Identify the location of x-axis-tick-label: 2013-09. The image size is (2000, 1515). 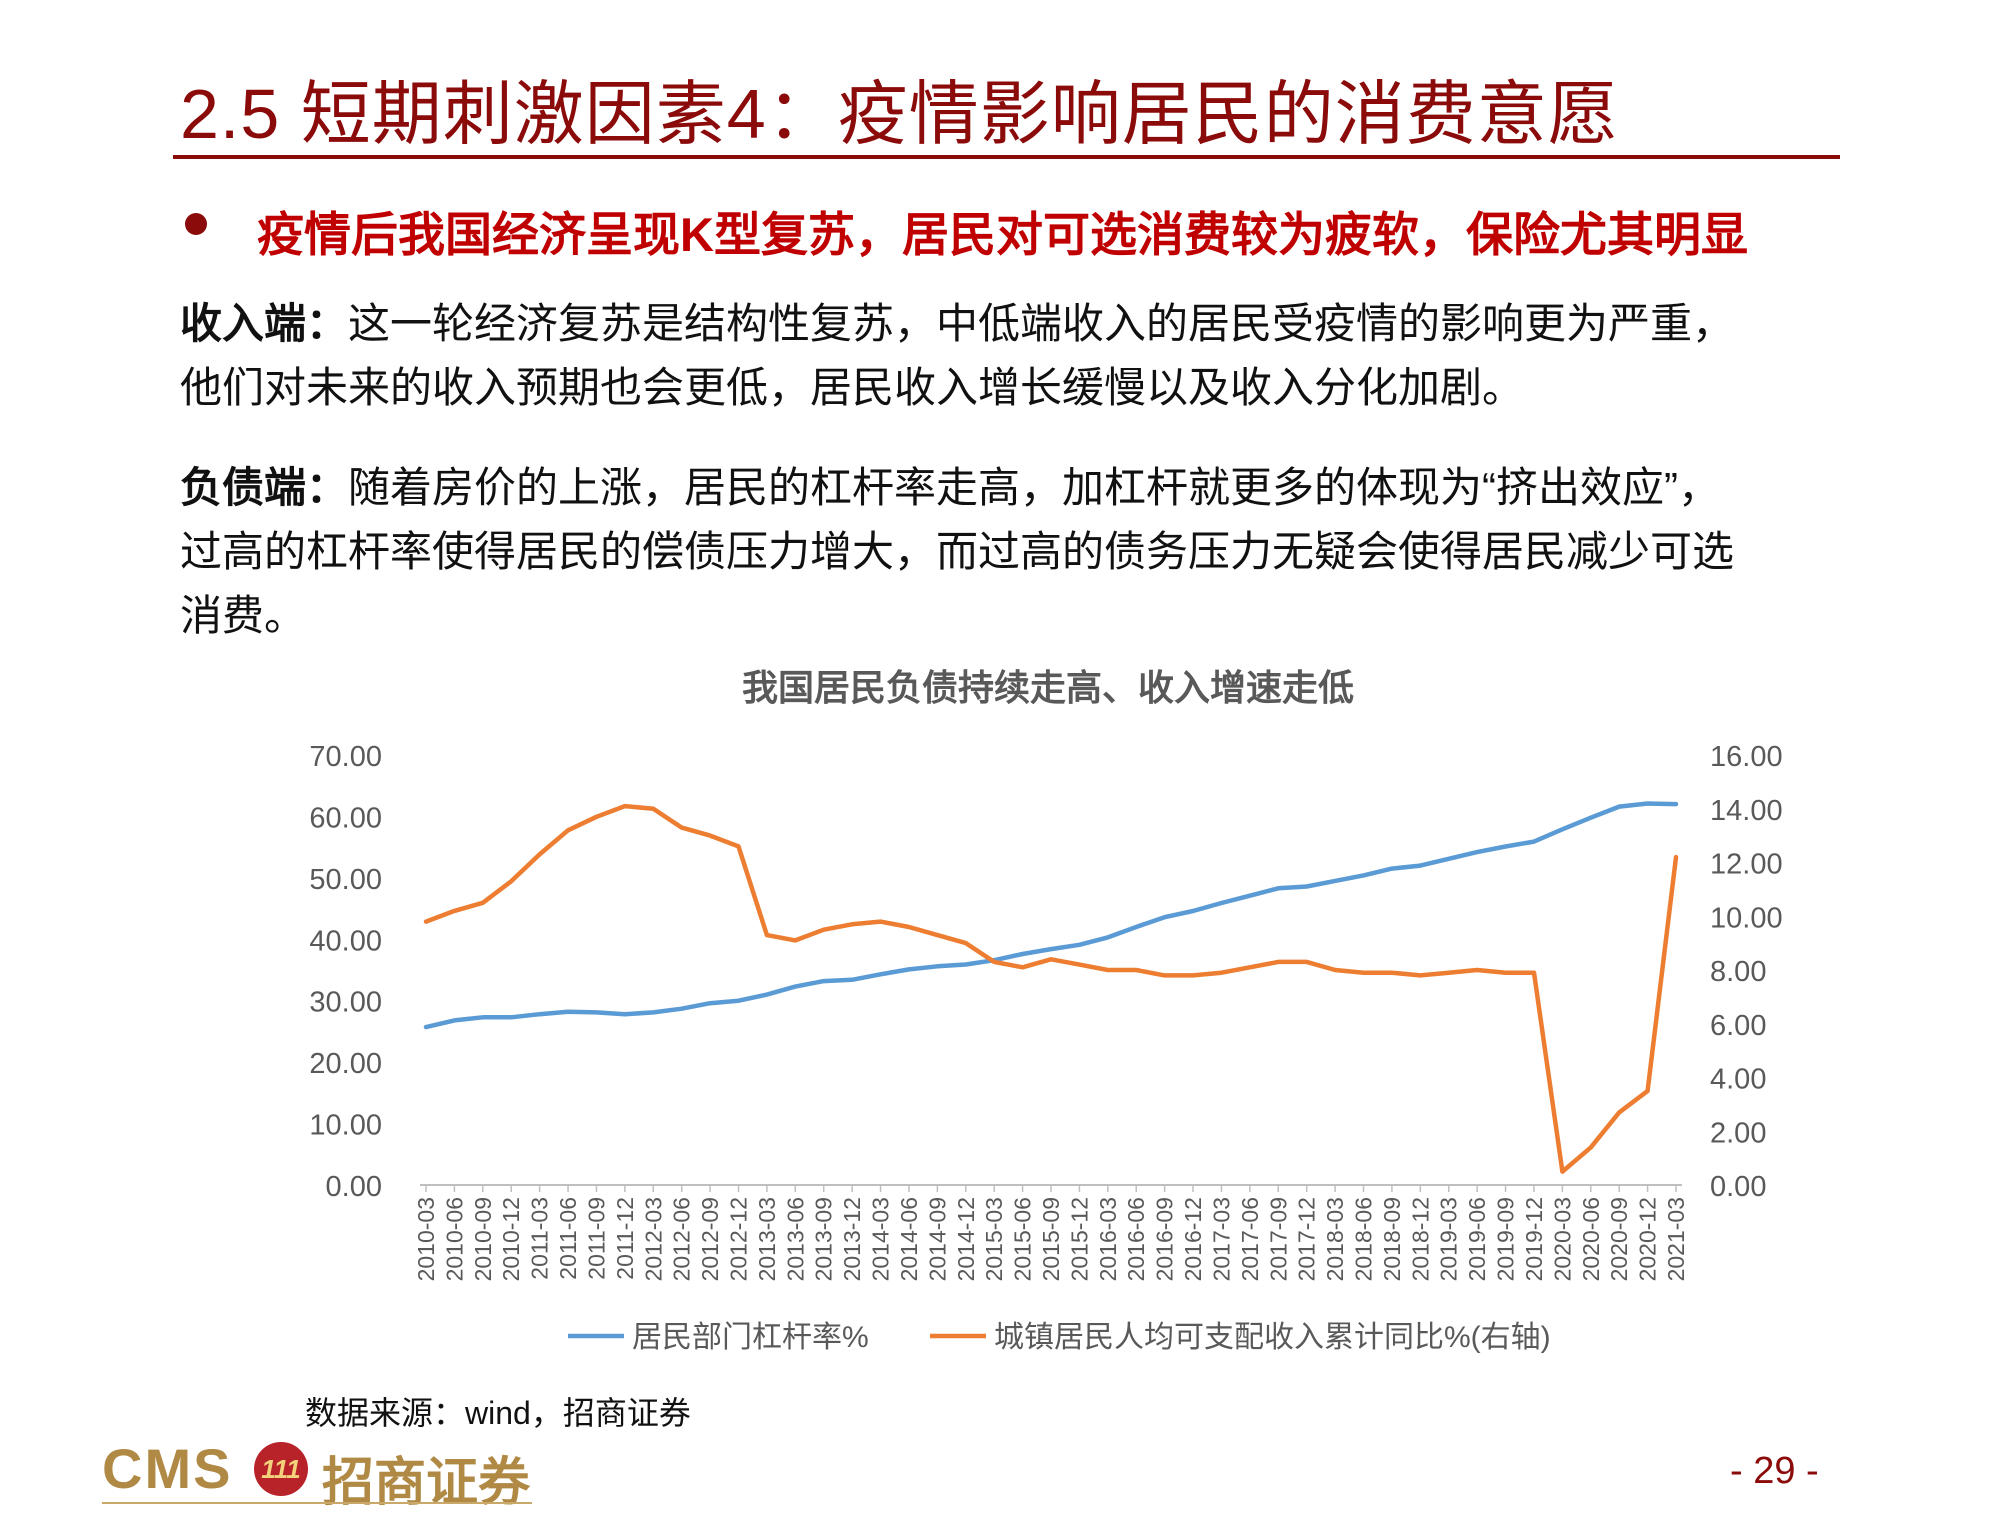
(824, 1239).